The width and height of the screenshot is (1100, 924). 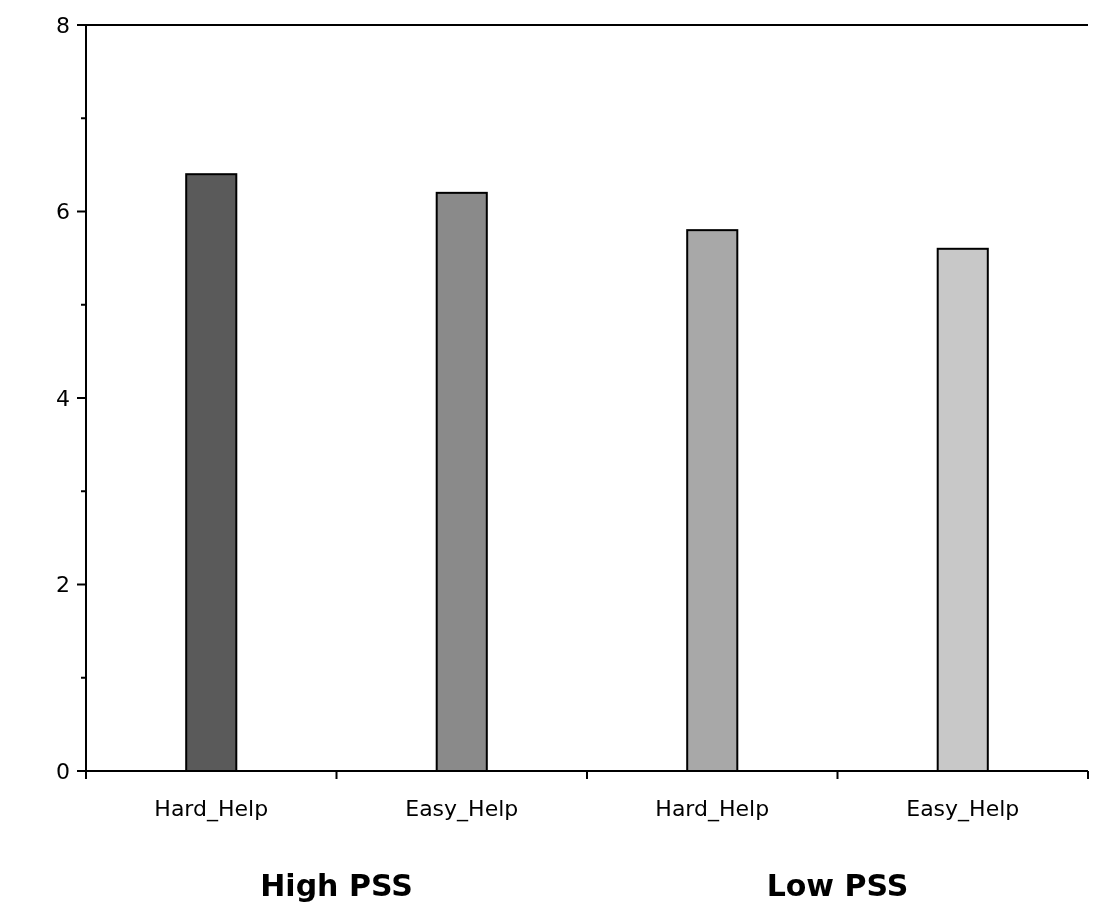 I want to click on y-tick-label: 0, so click(x=63, y=771).